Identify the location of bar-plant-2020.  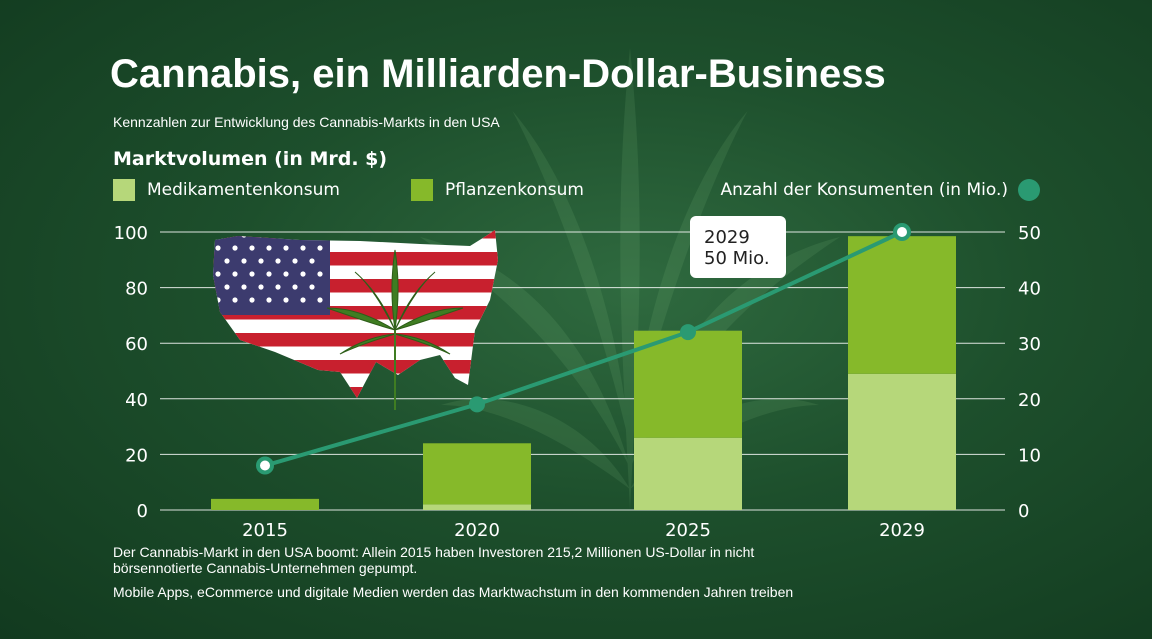
(477, 474).